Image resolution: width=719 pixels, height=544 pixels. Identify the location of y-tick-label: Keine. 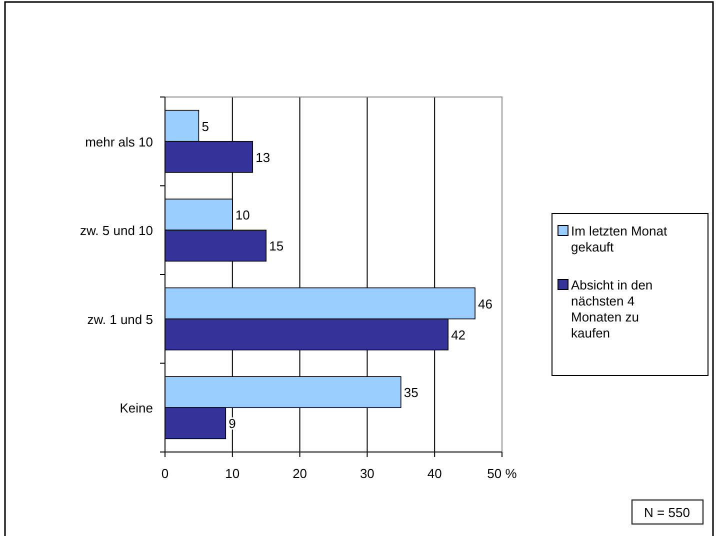
(136, 408).